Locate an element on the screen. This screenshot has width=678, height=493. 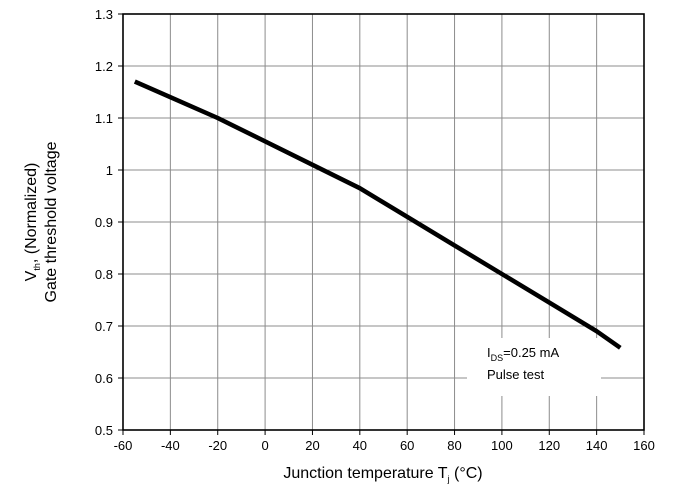
y-axis-title-line-2: Gate threshold voltage is located at coordinates (51, 221).